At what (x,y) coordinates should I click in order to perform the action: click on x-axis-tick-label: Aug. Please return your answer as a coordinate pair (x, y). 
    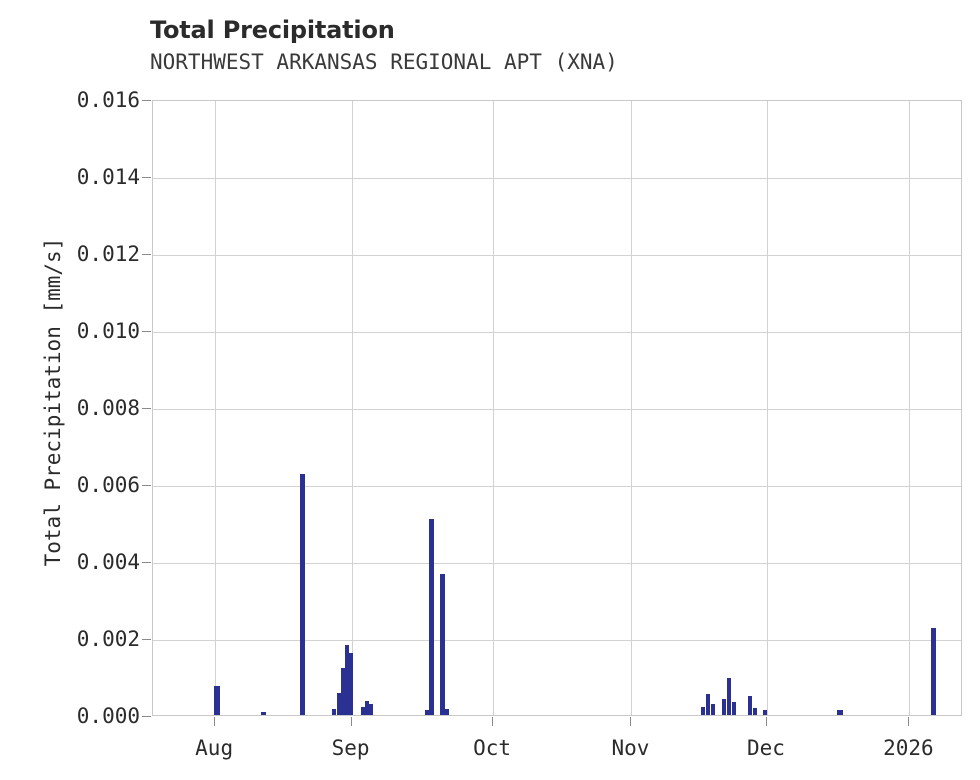
    Looking at the image, I should click on (214, 748).